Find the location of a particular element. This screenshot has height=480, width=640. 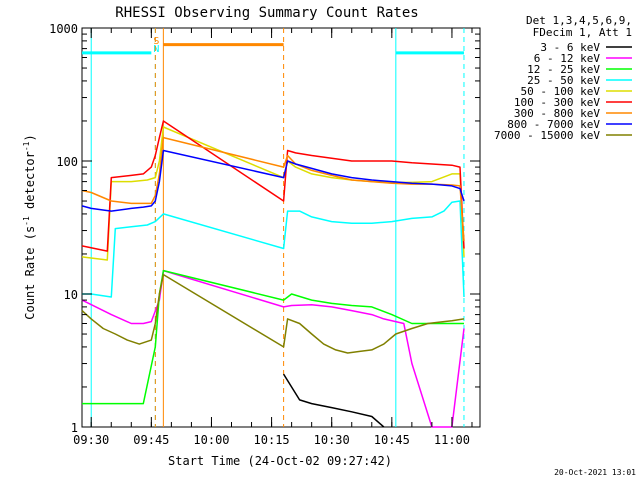

x-axis-label: Start Time (24-Oct-02 09:27:42) is located at coordinates (280, 461).